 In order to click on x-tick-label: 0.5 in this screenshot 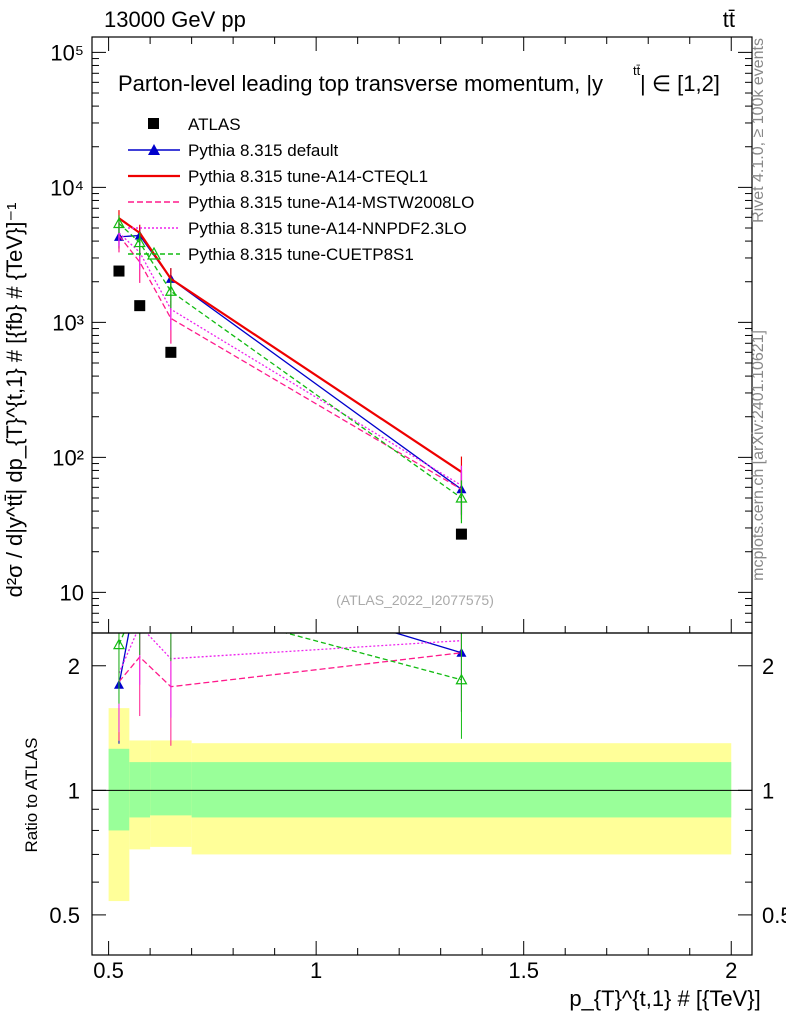, I will do `click(108, 970)`.